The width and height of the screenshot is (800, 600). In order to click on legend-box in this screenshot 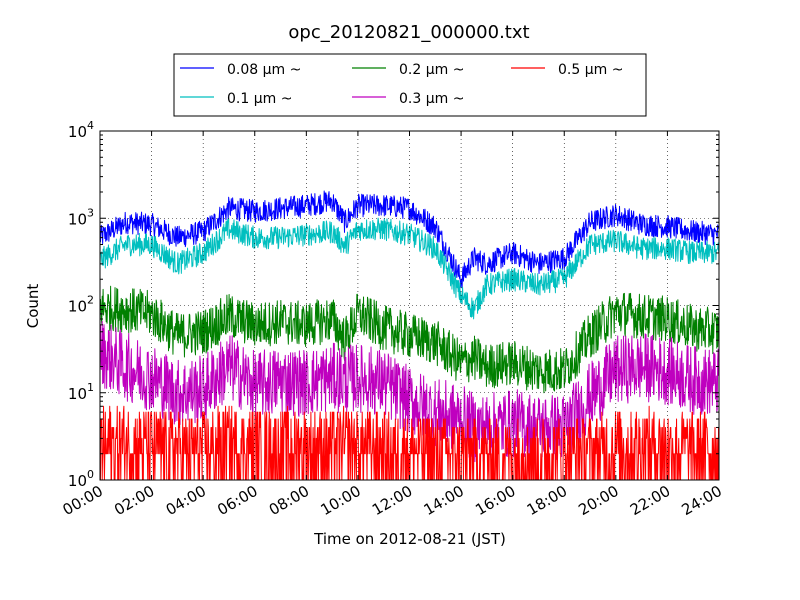, I will do `click(410, 85)`.